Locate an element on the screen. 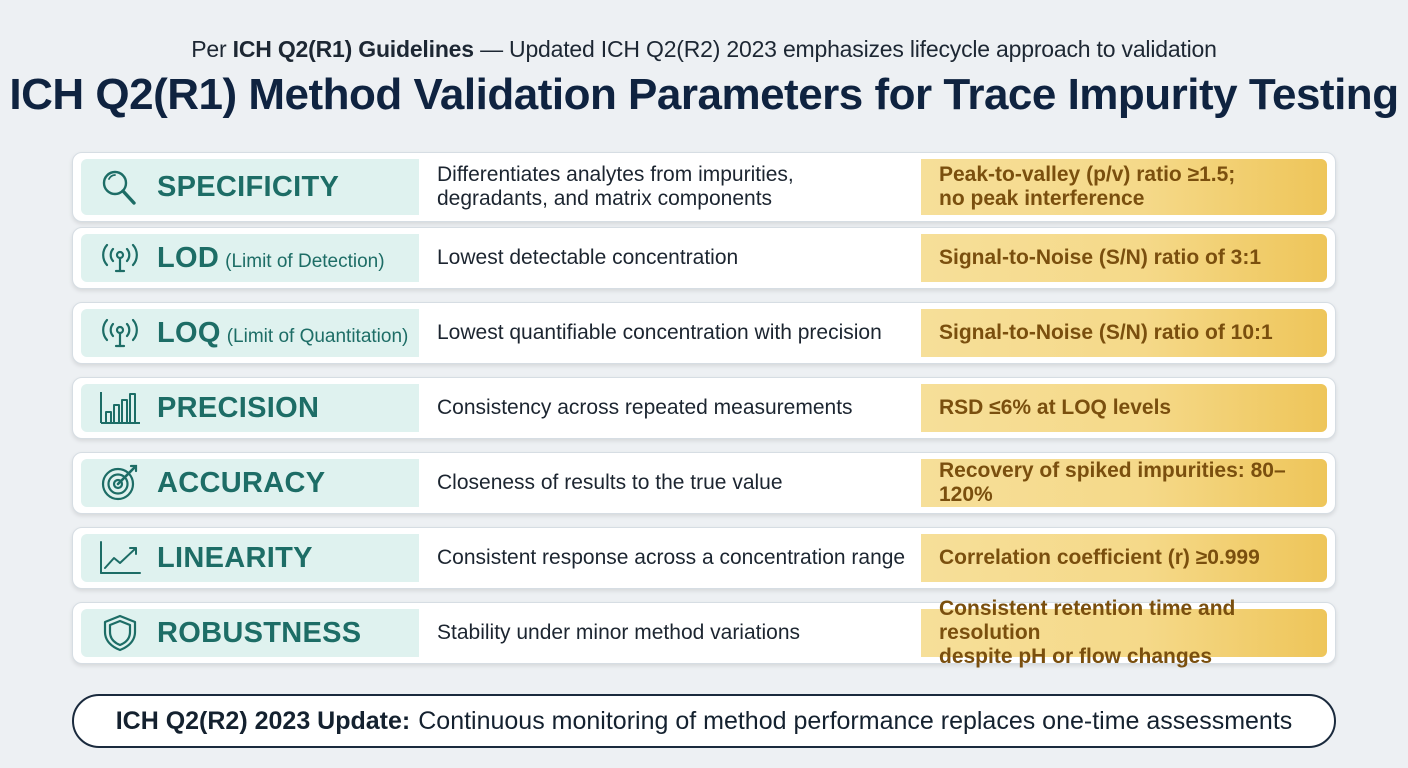 The image size is (1408, 768). subtitle-prefix: Per is located at coordinates (209, 49).